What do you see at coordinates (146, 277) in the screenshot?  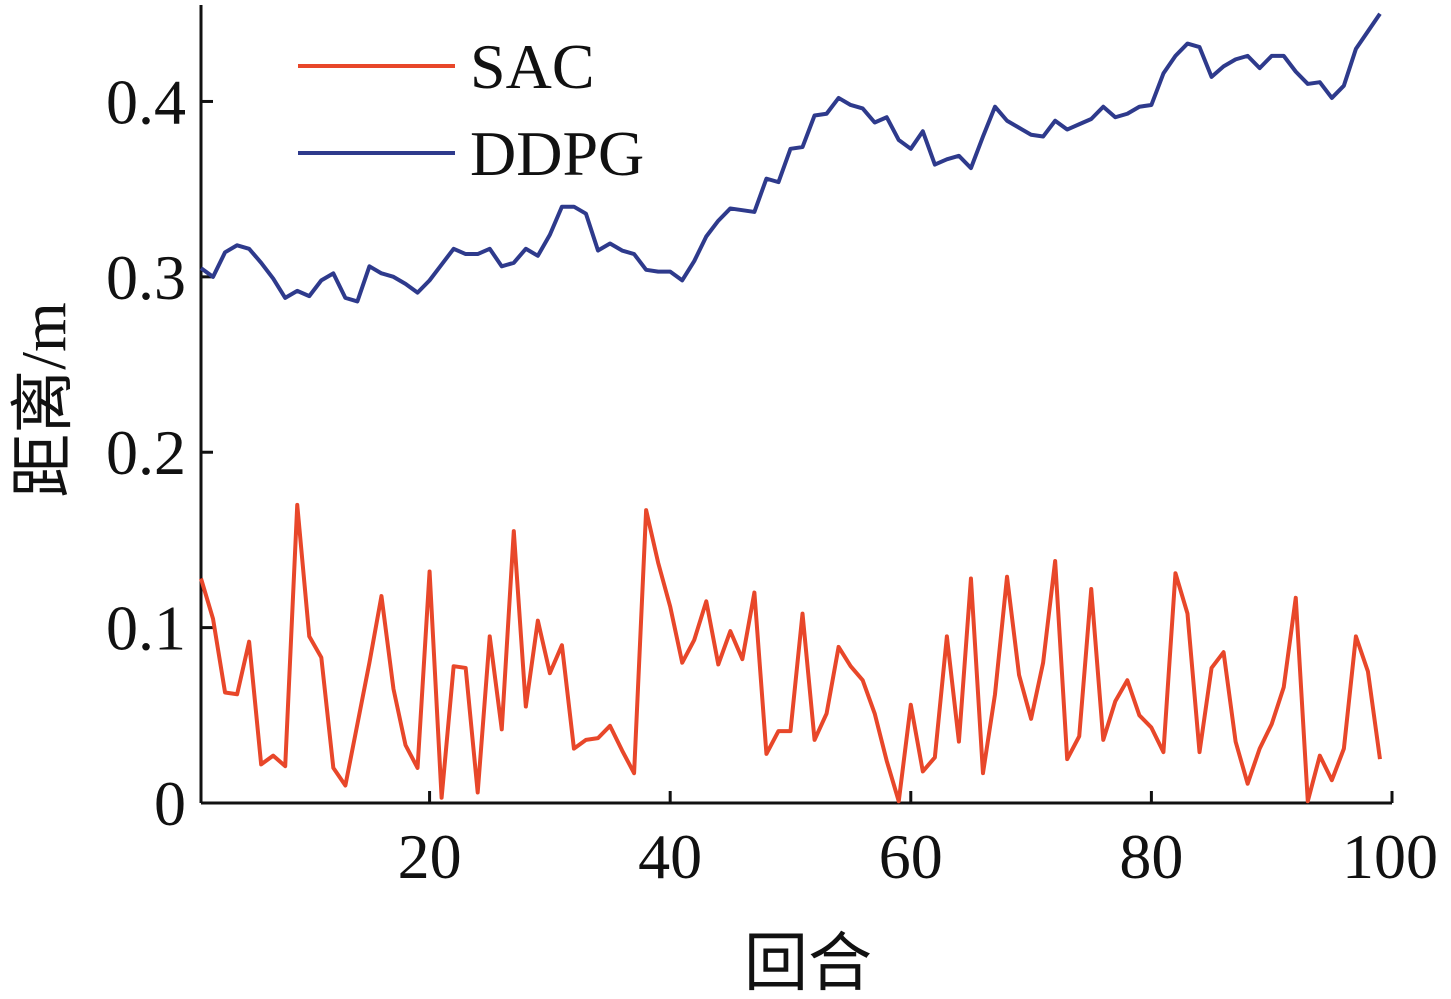 I see `y-tick-label: 0.3` at bounding box center [146, 277].